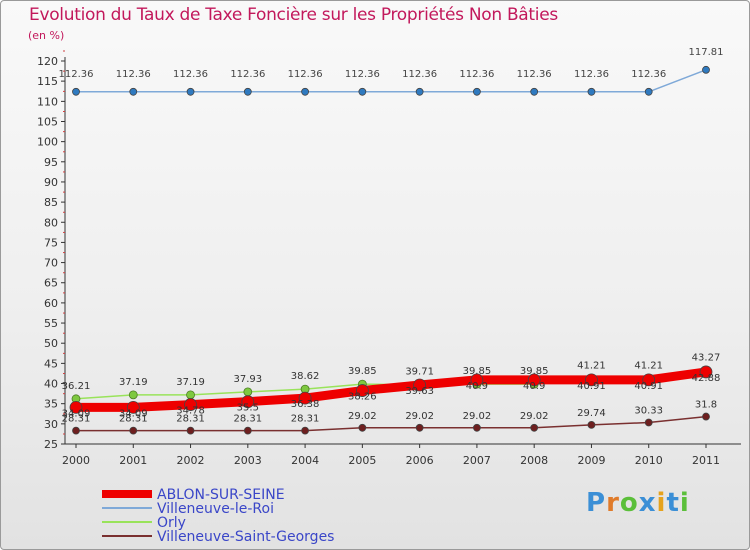 This screenshot has width=750, height=550. Describe the element at coordinates (46, 35) in the screenshot. I see `y-unit-label: (en %)` at that location.